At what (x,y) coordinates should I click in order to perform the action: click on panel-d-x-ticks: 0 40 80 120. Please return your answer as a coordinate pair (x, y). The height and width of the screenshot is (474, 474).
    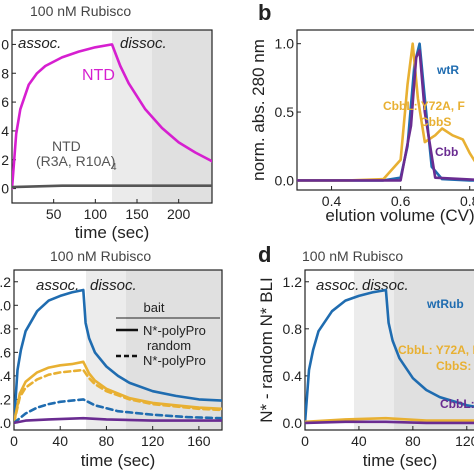
    Looking at the image, I should click on (387, 437).